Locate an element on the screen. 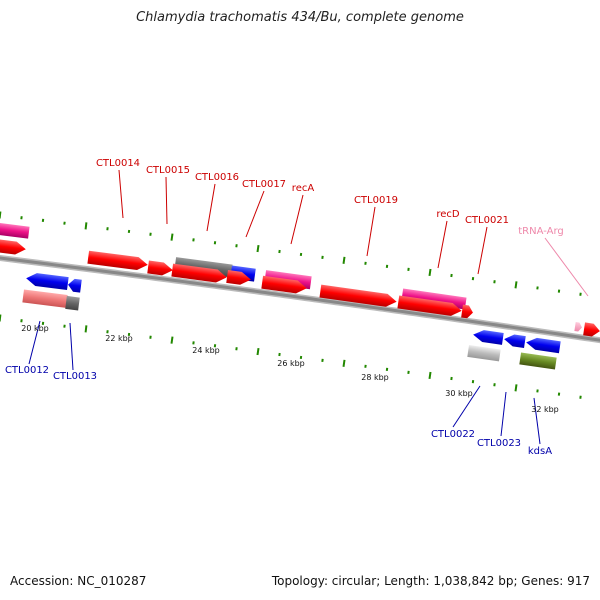  gene-pink is located at coordinates (15, 229).